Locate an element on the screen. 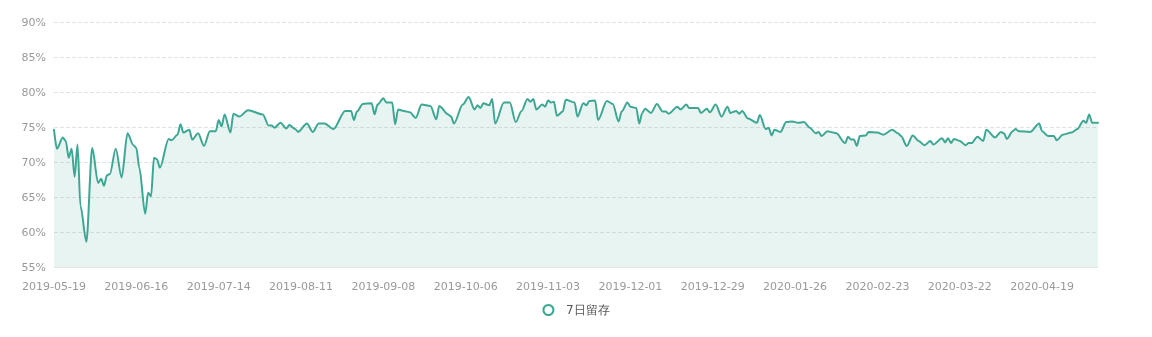 This screenshot has height=337, width=1152. y-tick-label: 65% is located at coordinates (33, 197).